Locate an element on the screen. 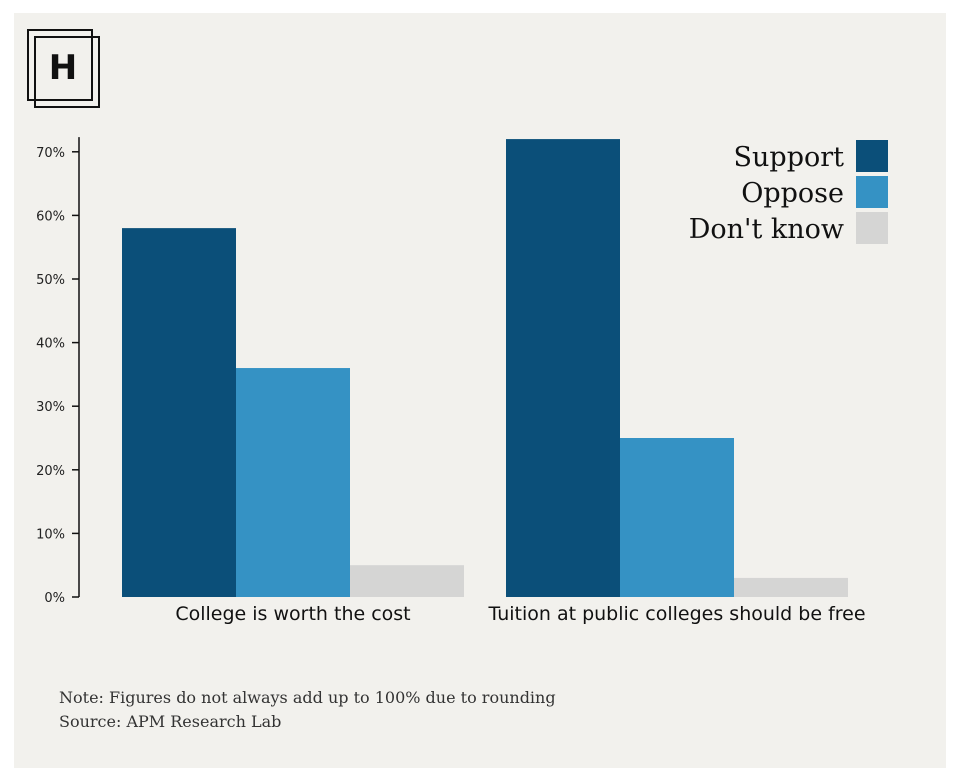  legend: Support Oppose Don't know is located at coordinates (788, 192).